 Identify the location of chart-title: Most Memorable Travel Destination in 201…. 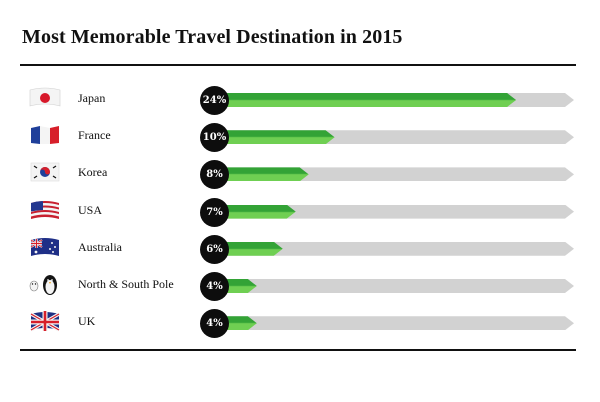
(212, 37).